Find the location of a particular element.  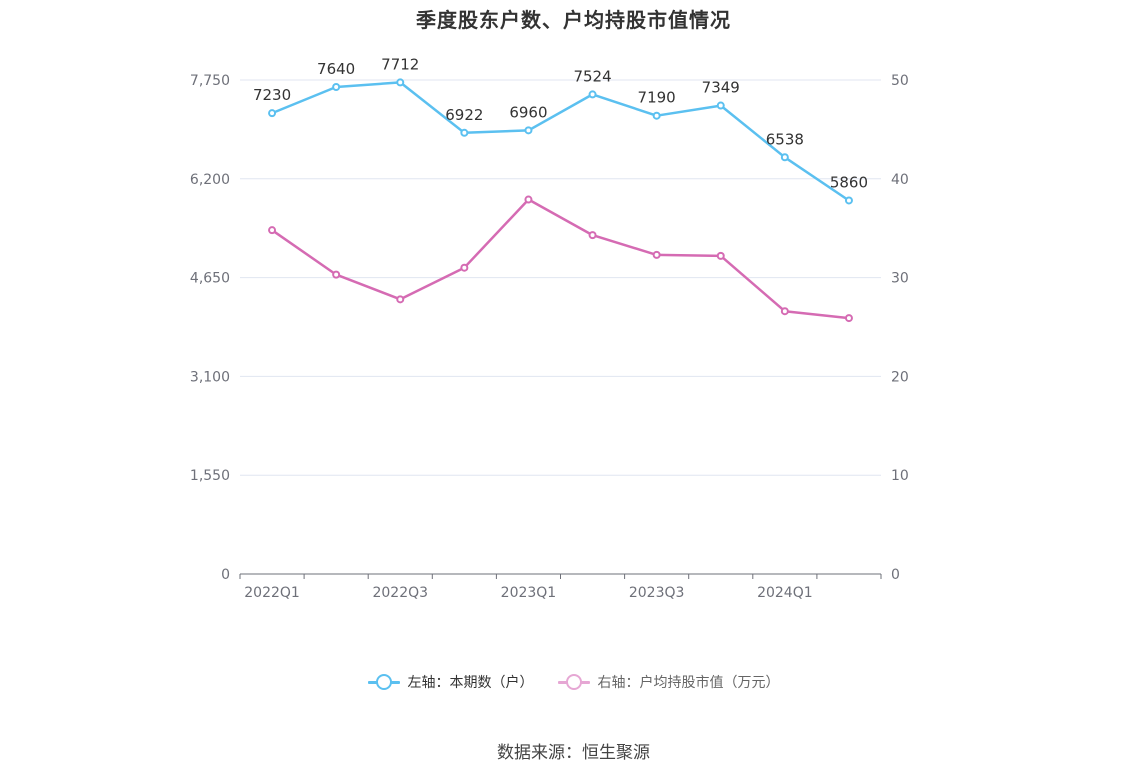

data-label-left: 6538 is located at coordinates (785, 139).